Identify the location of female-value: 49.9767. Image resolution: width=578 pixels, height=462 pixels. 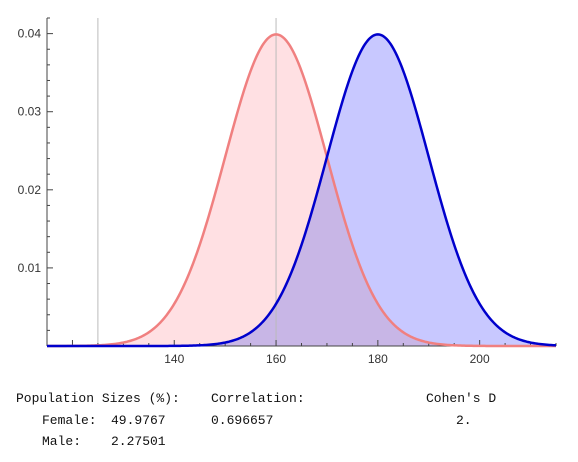
(138, 420).